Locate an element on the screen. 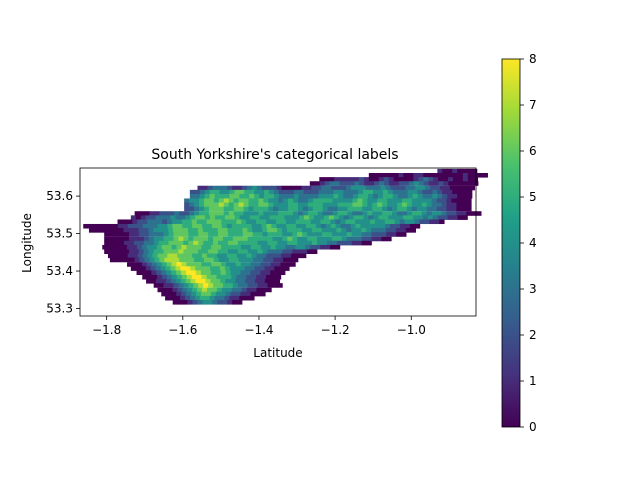  colorbar-tick-label: 7 is located at coordinates (533, 105).